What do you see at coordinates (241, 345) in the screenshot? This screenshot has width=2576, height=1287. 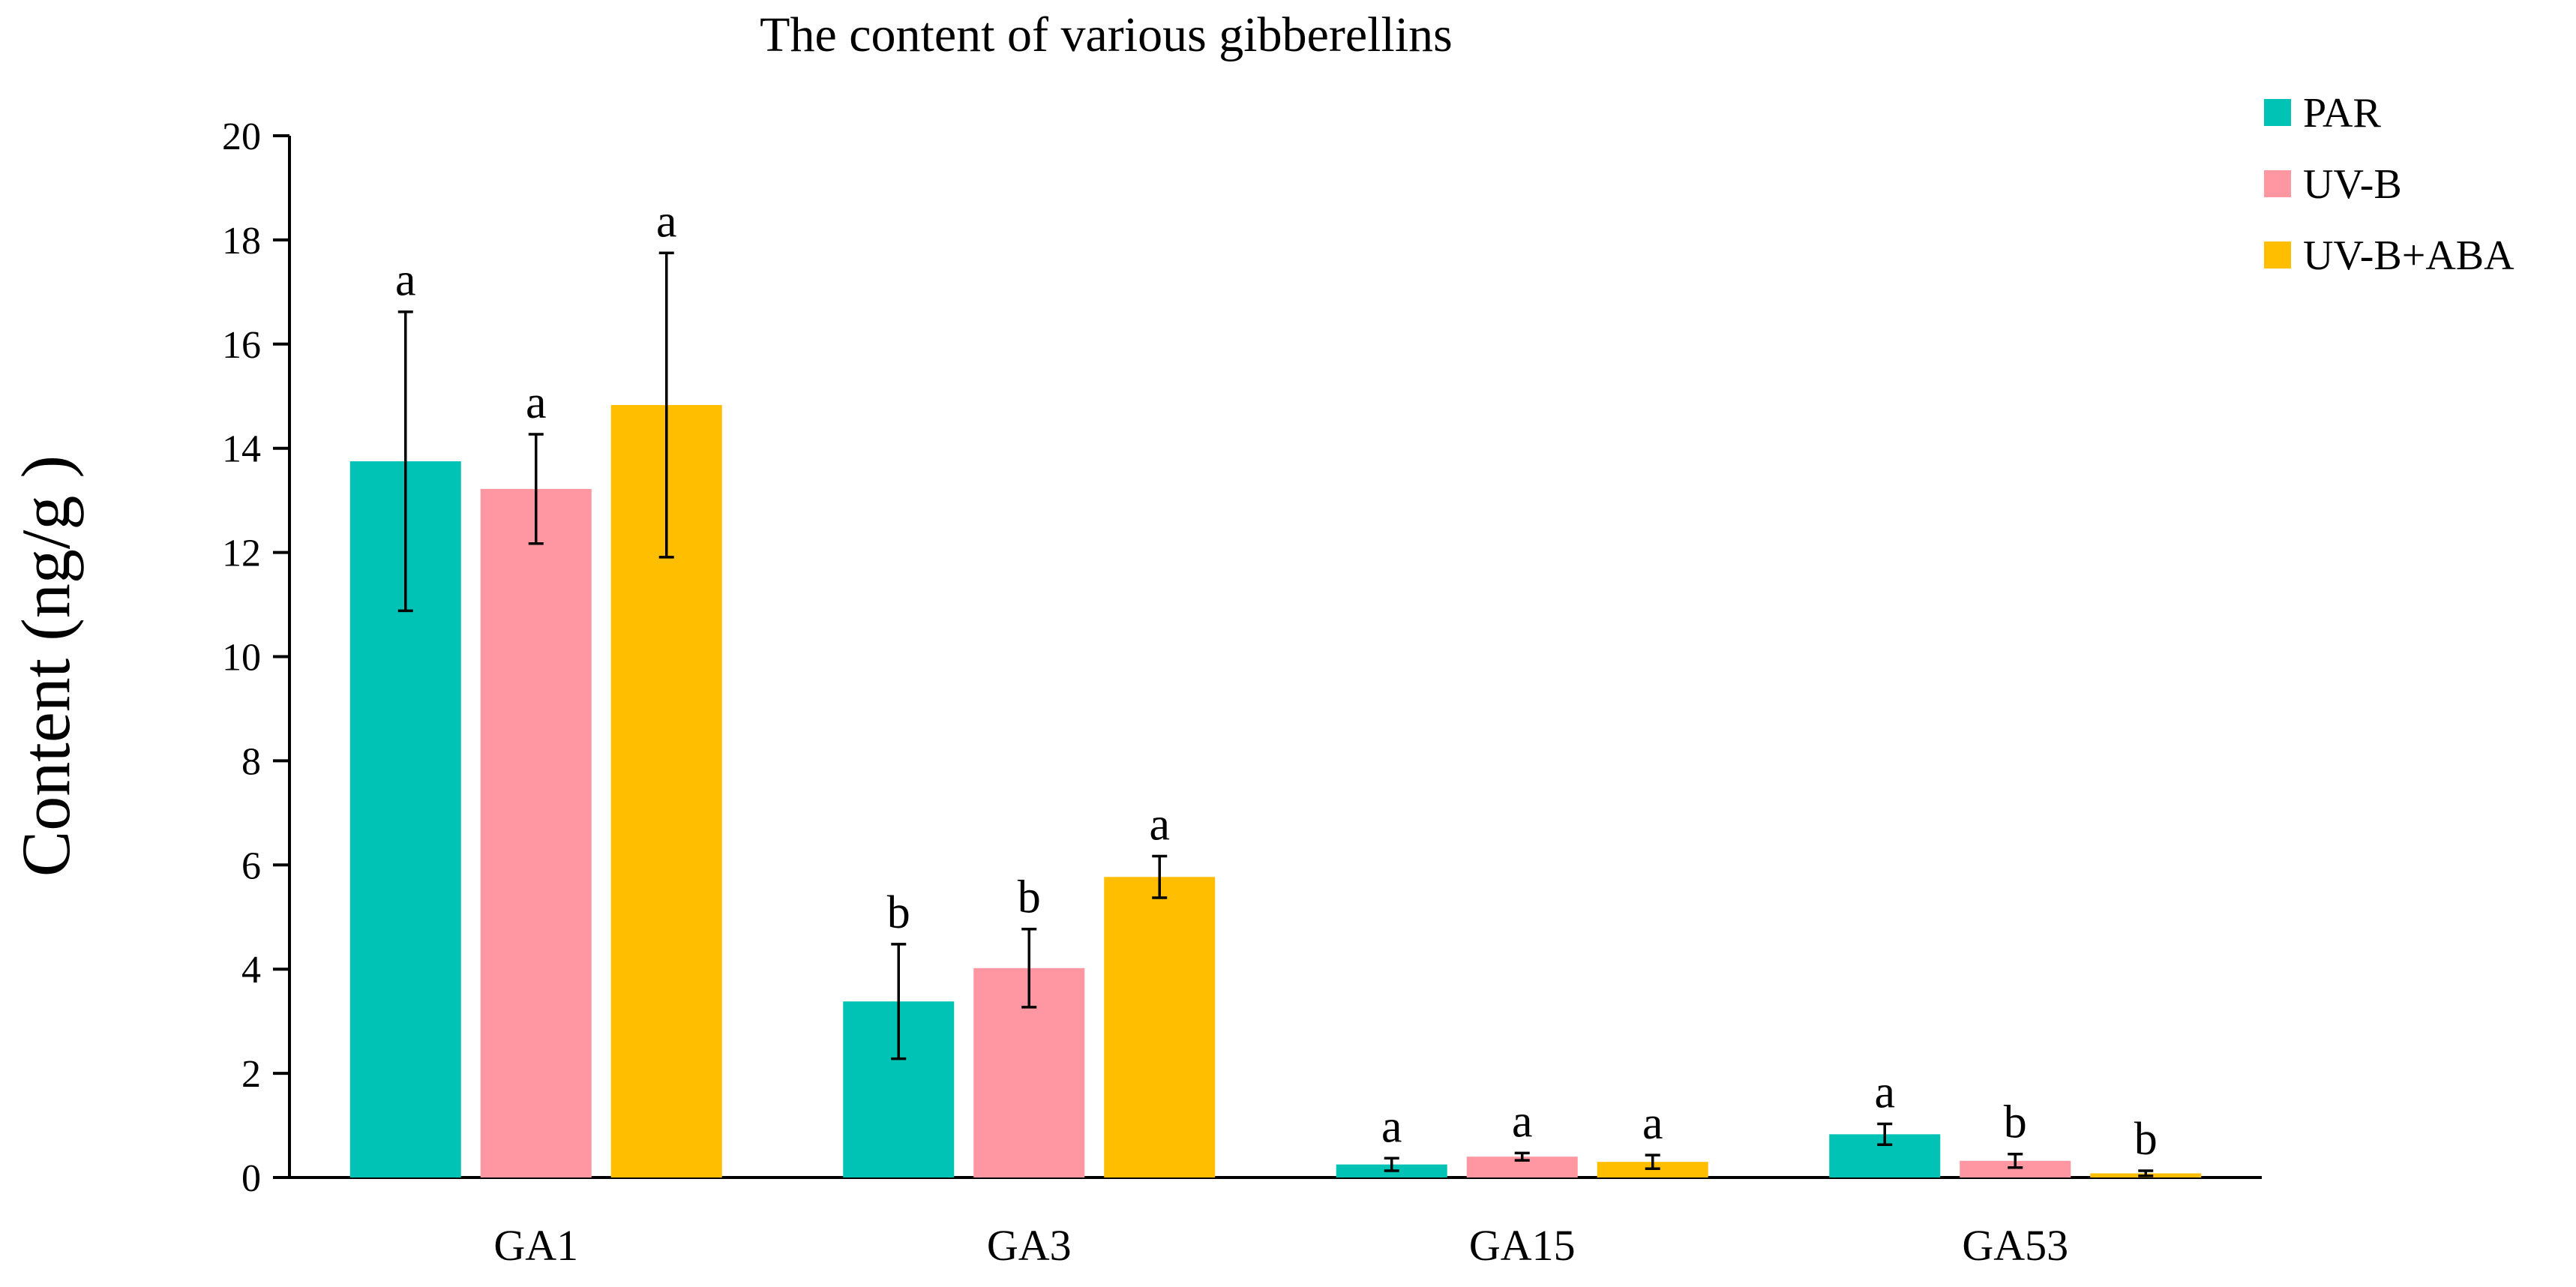 I see `y-tick-label: 16` at bounding box center [241, 345].